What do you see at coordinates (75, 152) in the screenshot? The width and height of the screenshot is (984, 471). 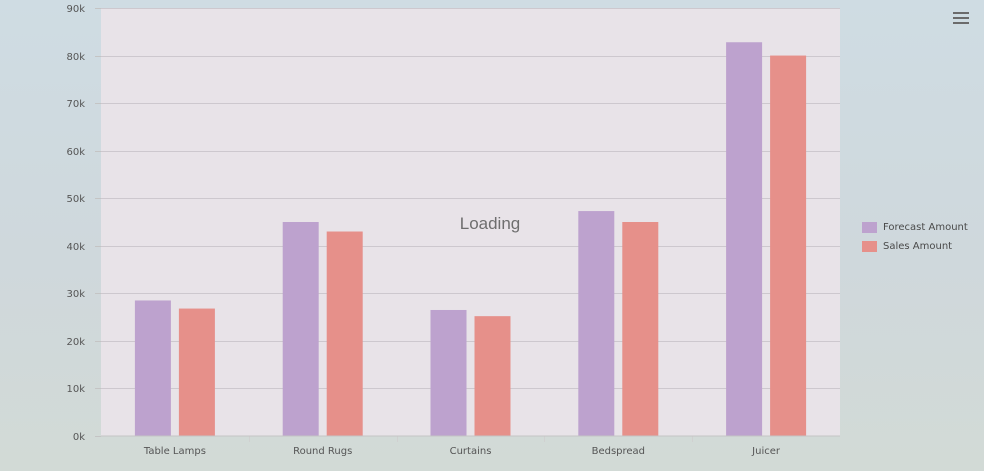 I see `y-tick-label: 60k` at bounding box center [75, 152].